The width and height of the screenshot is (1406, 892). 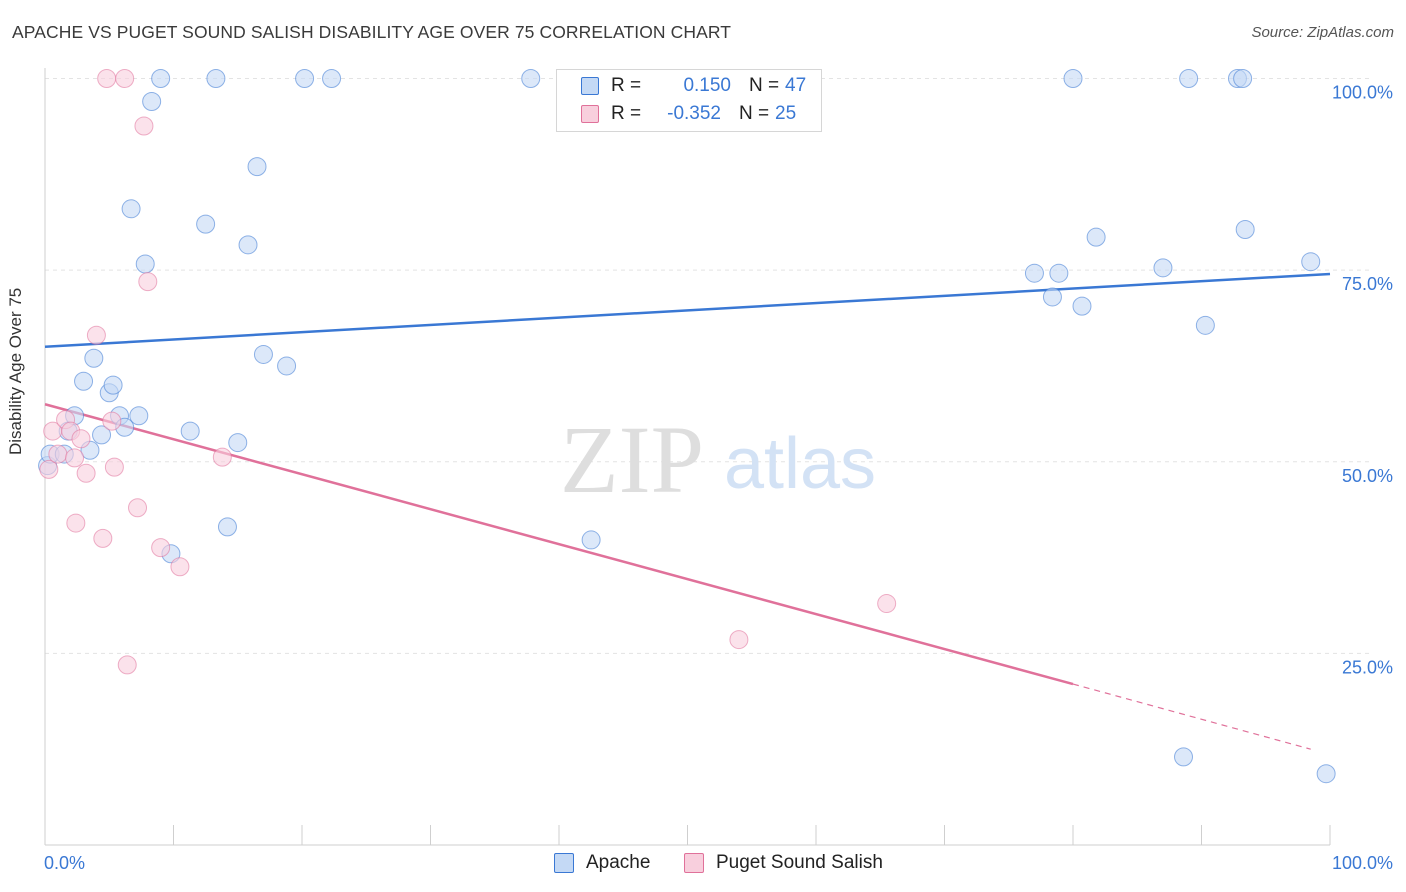 I want to click on watermark: ZIP atlas, so click(x=718, y=459).